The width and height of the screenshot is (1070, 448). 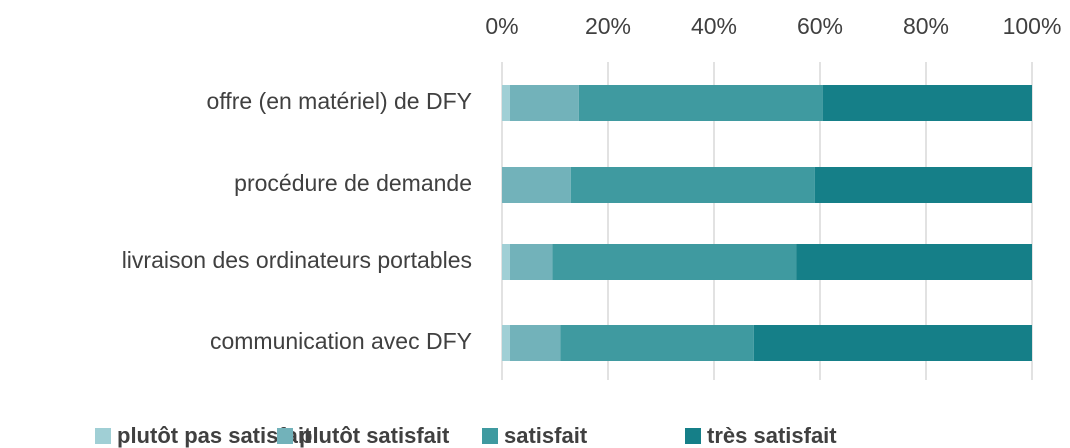 I want to click on x-tick-label: 60%, so click(x=820, y=26).